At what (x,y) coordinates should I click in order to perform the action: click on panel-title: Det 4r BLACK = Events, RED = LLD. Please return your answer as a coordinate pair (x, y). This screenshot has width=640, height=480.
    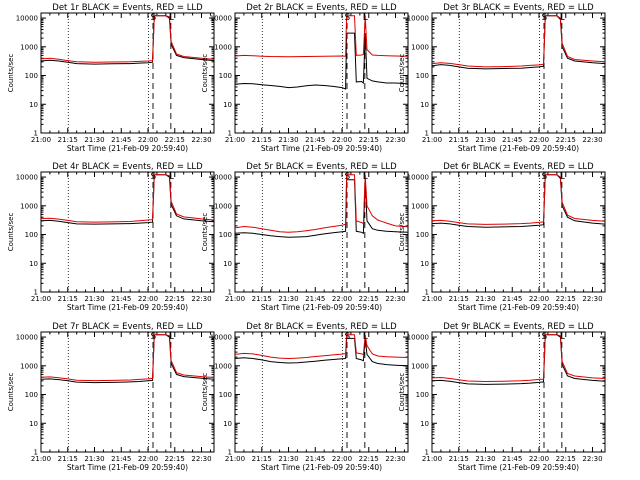
    Looking at the image, I should click on (127, 167).